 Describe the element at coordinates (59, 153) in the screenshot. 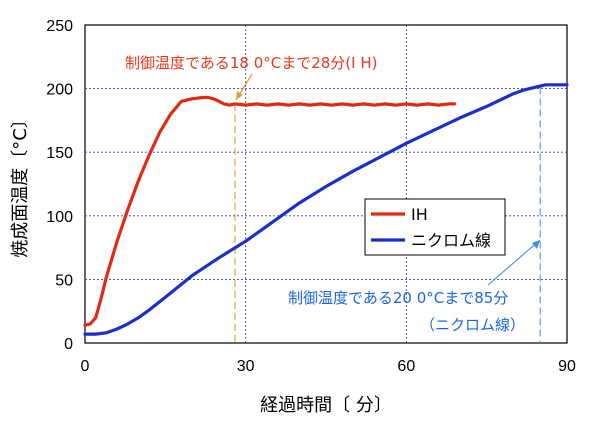

I see `y-tick-label: 150` at that location.